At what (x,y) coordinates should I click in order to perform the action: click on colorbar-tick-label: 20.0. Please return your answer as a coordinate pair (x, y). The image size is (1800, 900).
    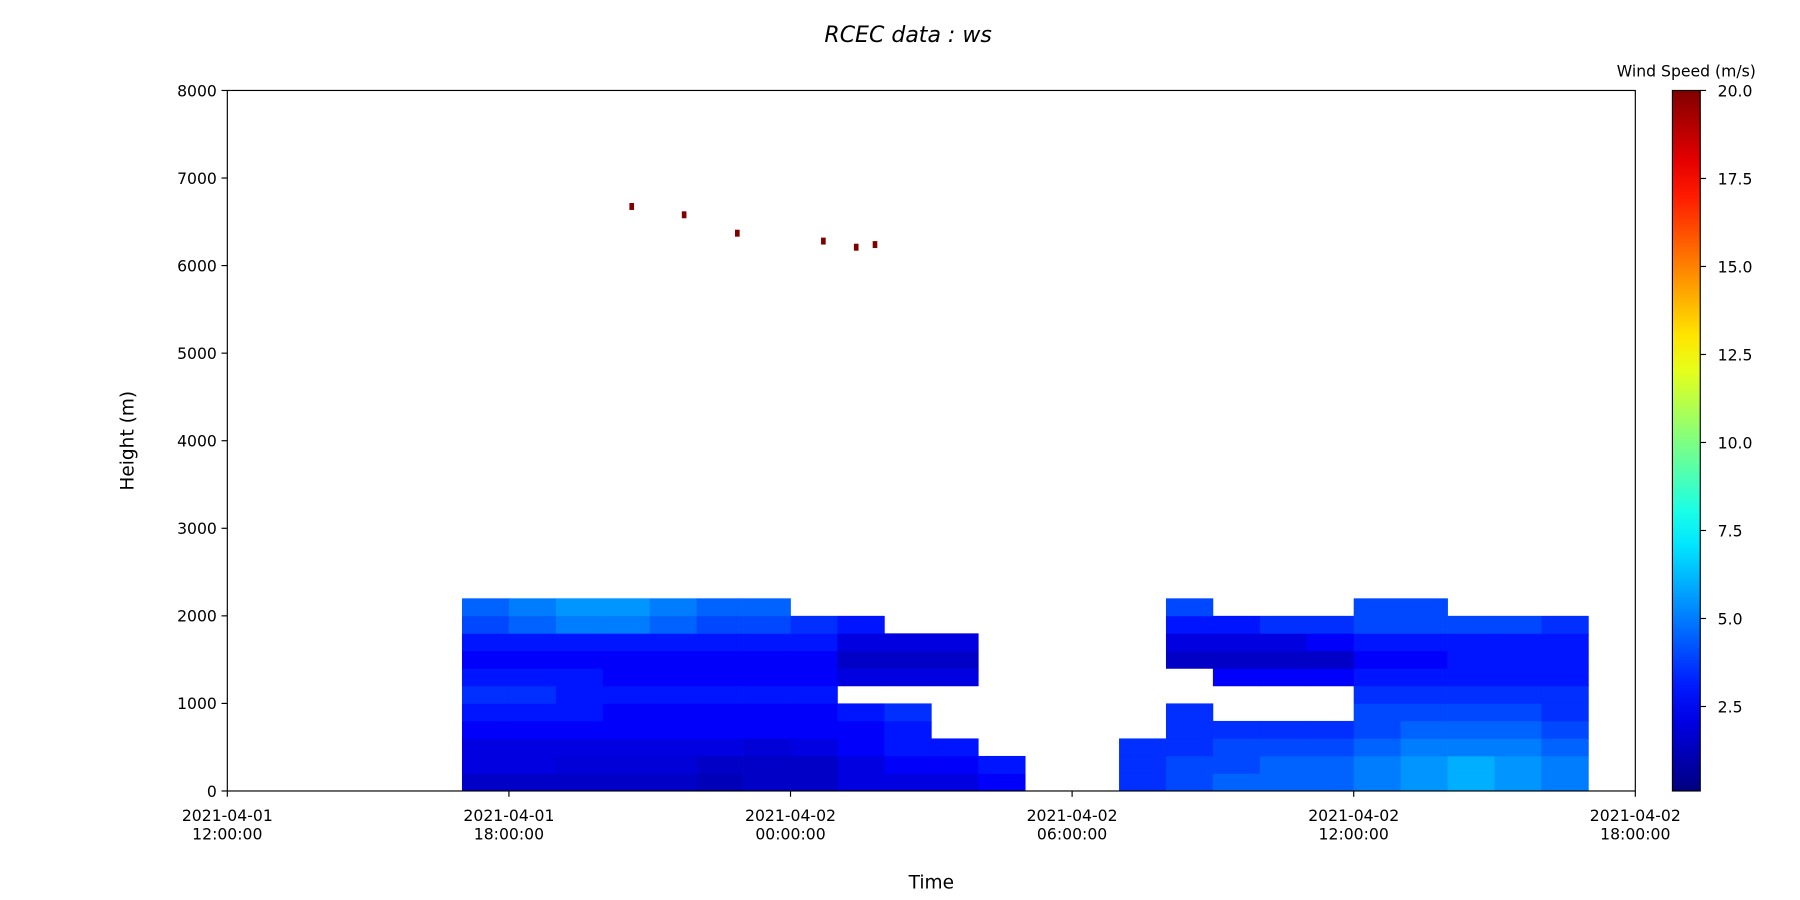
    Looking at the image, I should click on (1735, 90).